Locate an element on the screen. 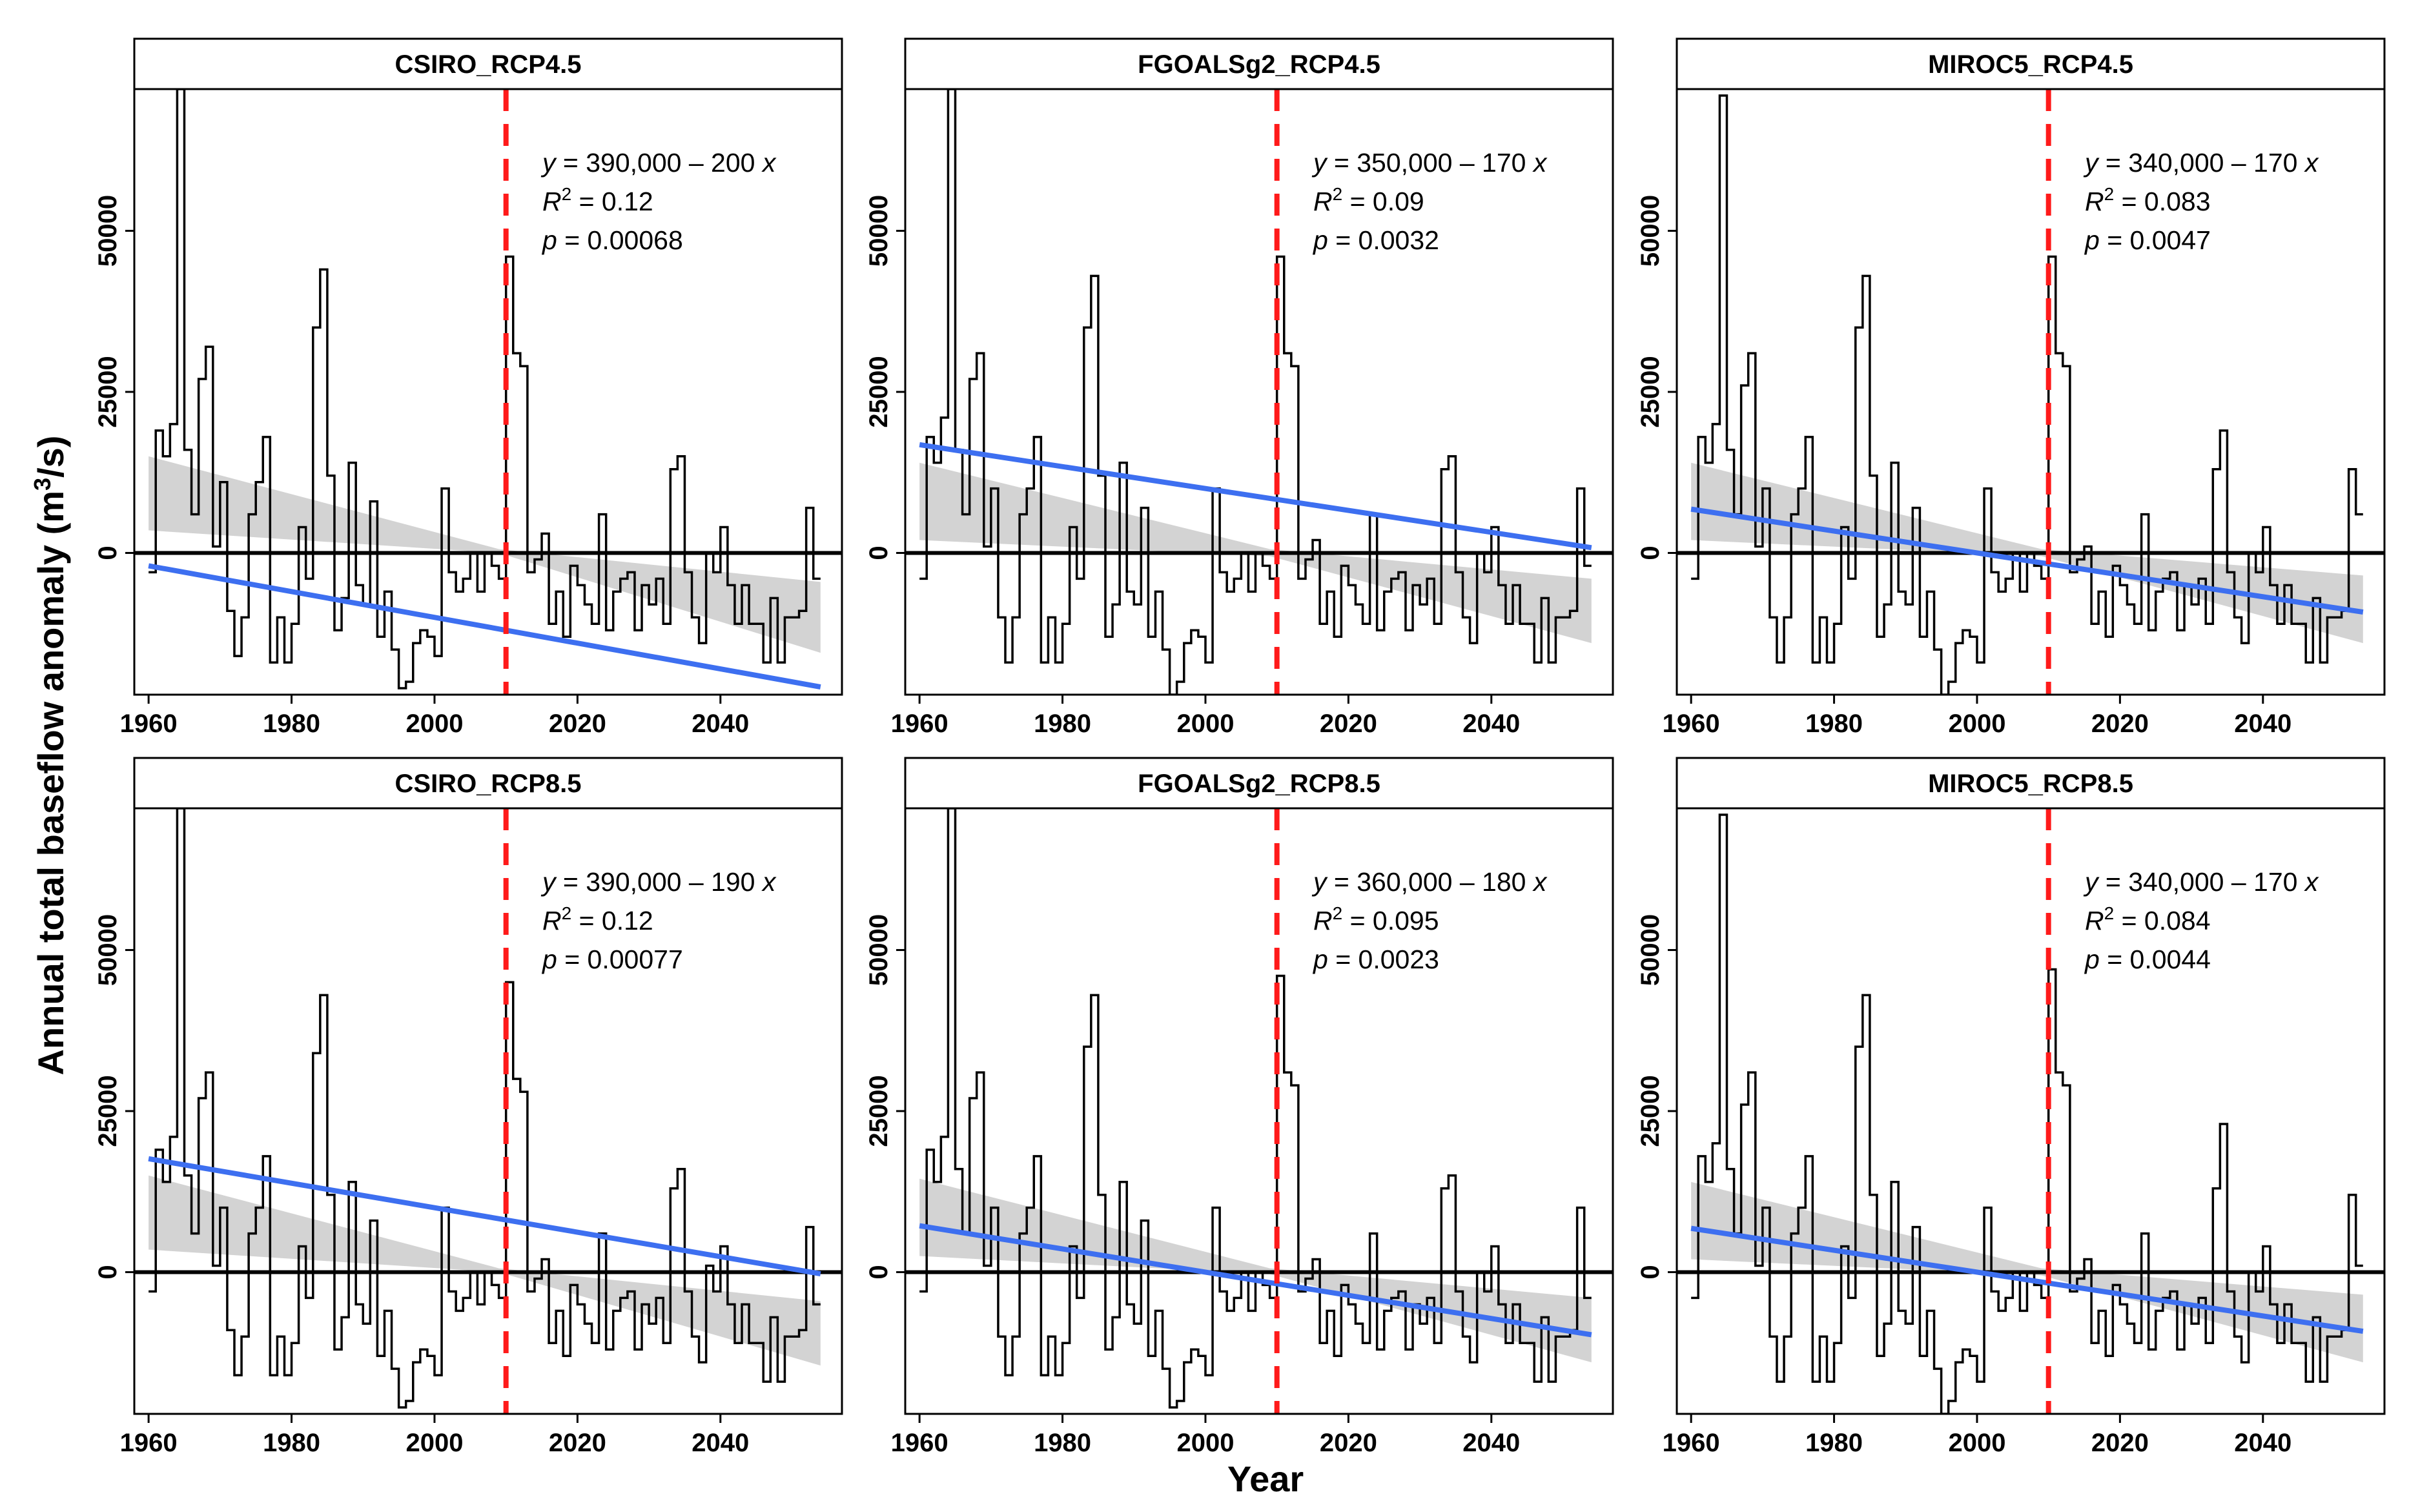 This screenshot has height=1512, width=2409. p-value-number: = 0.00077 is located at coordinates (620, 959).